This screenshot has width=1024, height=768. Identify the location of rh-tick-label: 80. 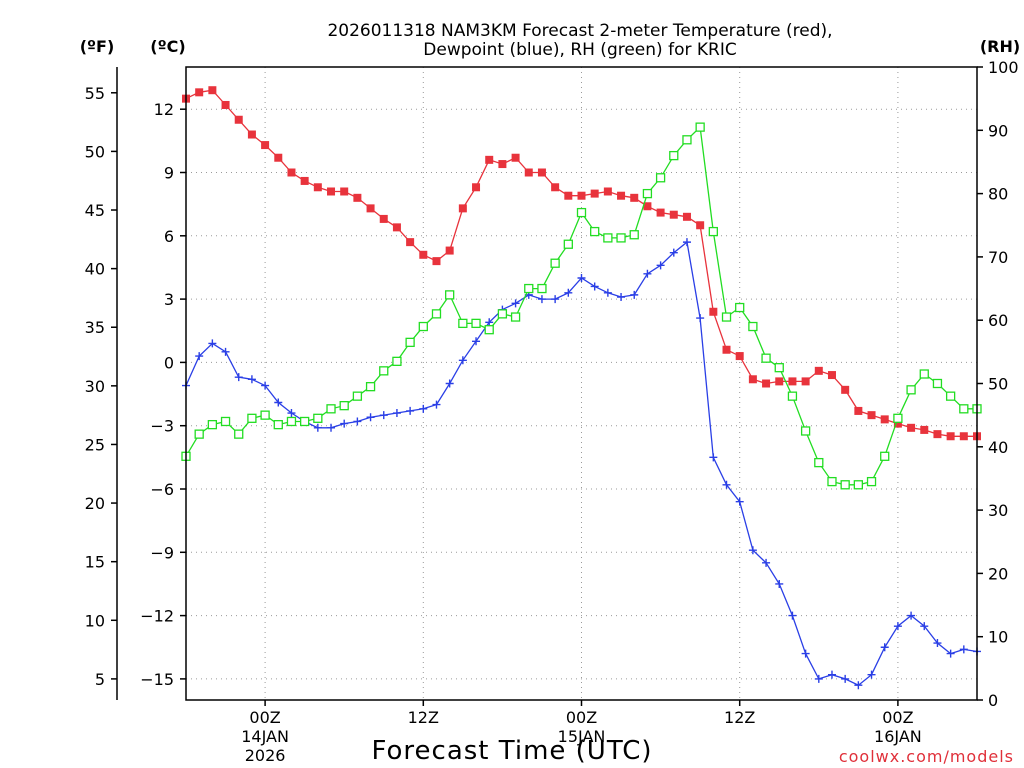
(998, 194).